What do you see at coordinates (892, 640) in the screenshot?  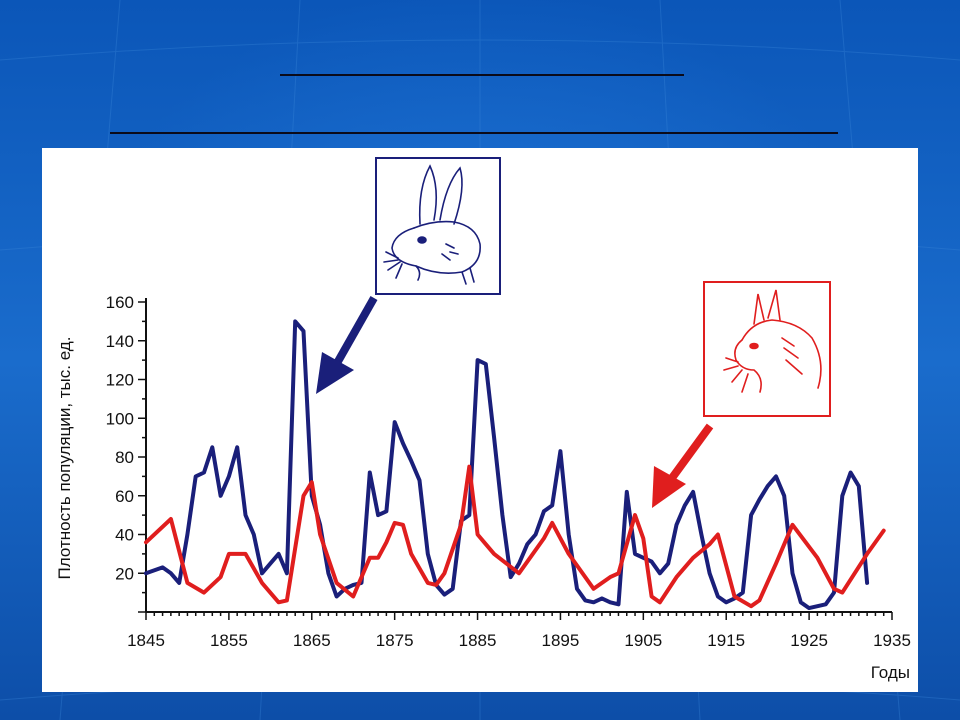 I see `x-tick-label: 1935` at bounding box center [892, 640].